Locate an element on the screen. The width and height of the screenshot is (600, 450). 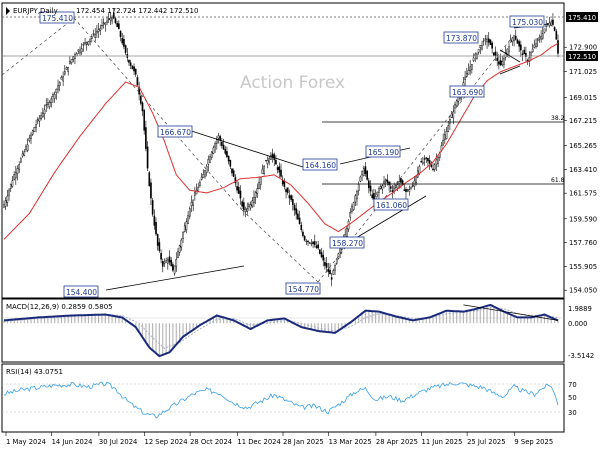
current-price-label: 172.510 is located at coordinates (582, 57).